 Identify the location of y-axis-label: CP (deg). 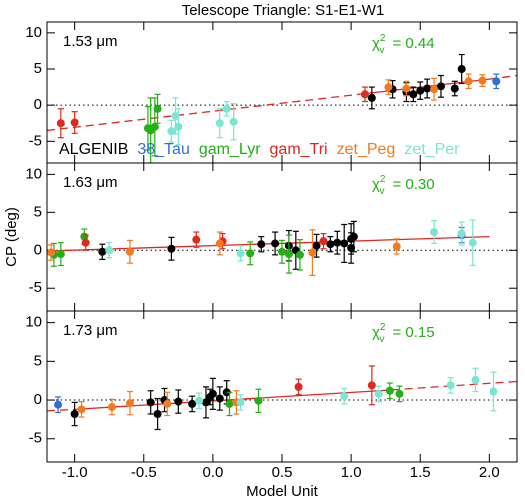
(11, 237).